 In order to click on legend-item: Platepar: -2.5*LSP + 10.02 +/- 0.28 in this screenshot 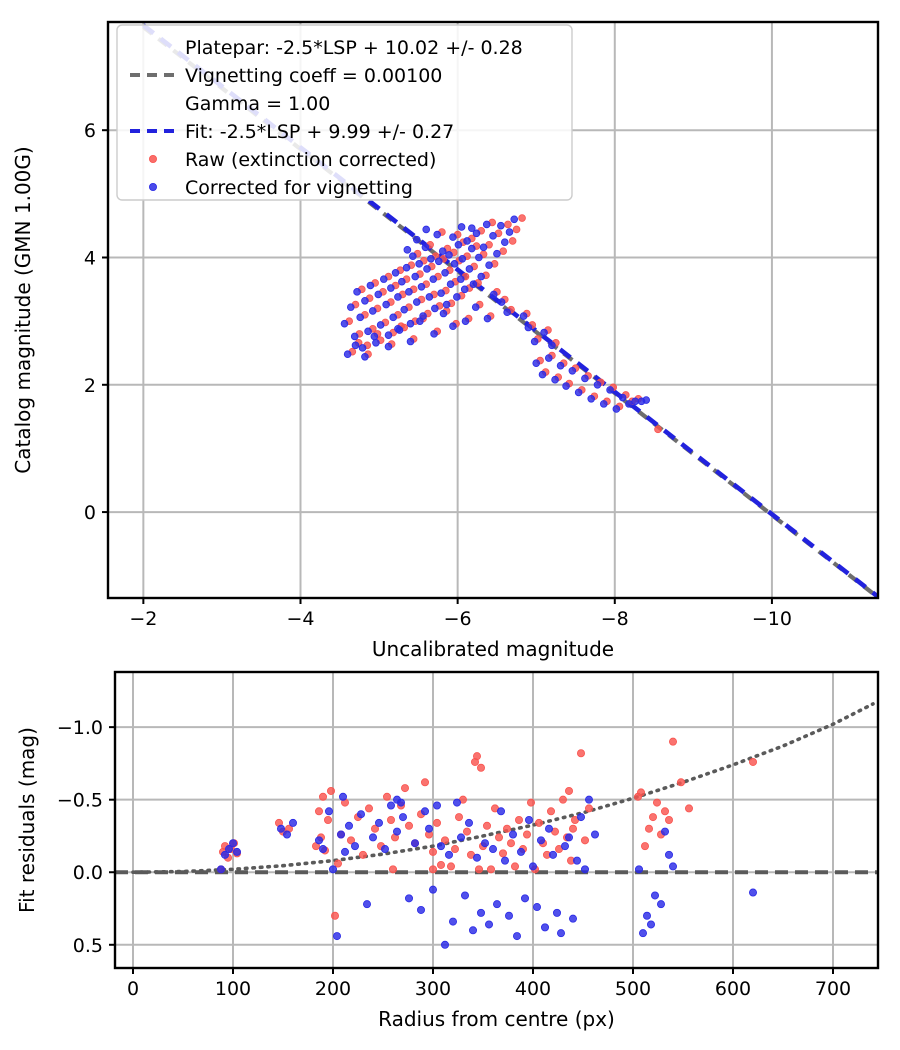, I will do `click(354, 48)`.